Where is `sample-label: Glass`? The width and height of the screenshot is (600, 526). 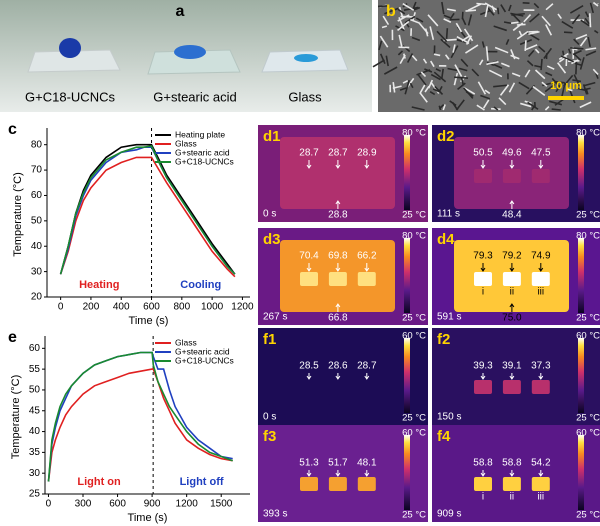
sample-label: Glass is located at coordinates (305, 96).